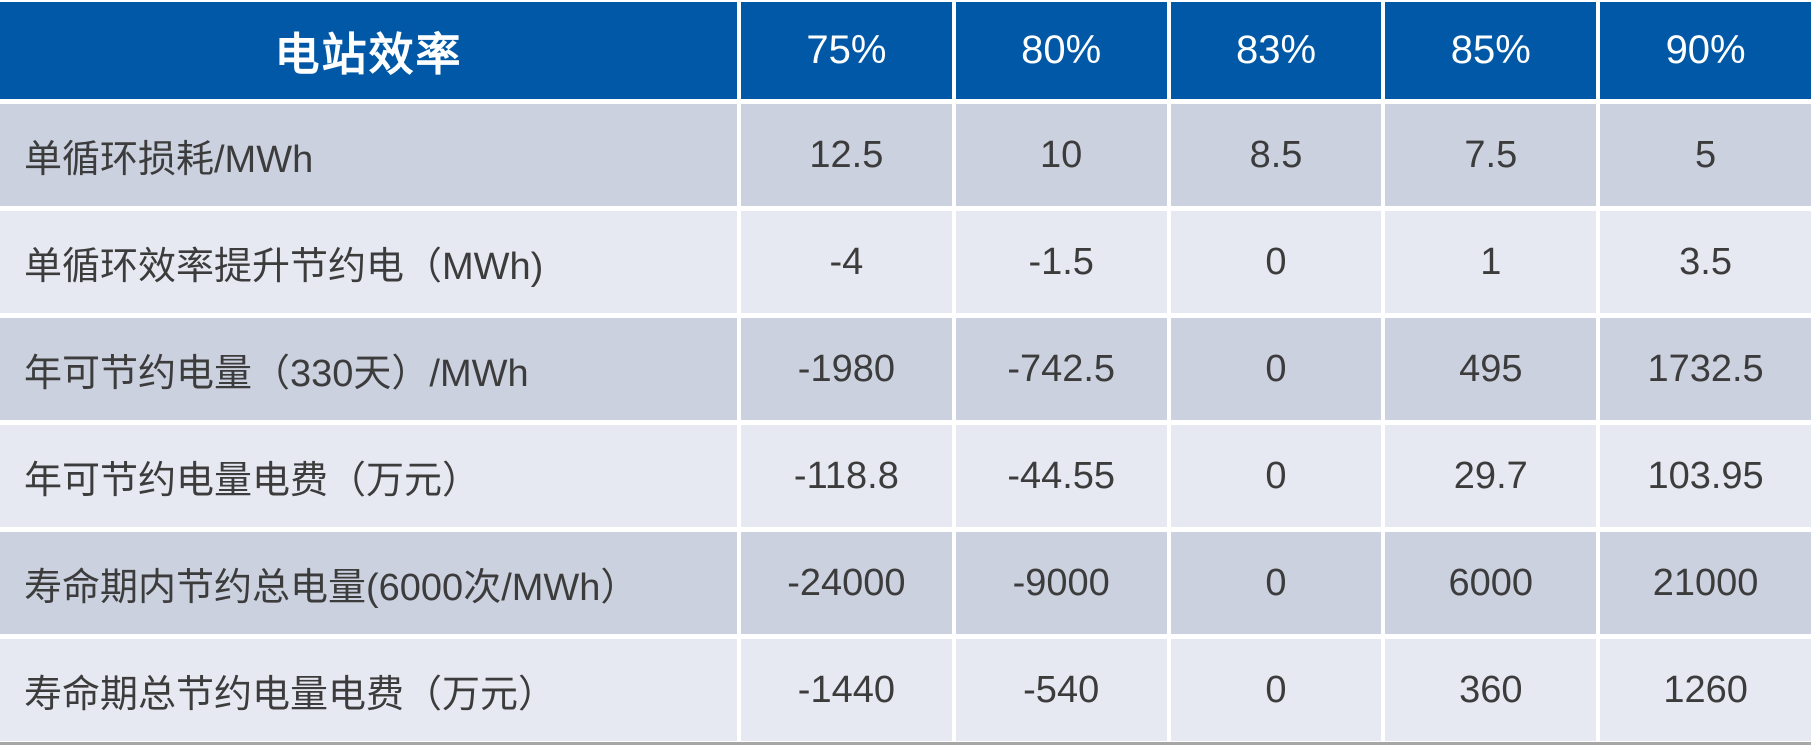 This screenshot has height=745, width=1811. What do you see at coordinates (1276, 50) in the screenshot?
I see `header-col-83: 83%` at bounding box center [1276, 50].